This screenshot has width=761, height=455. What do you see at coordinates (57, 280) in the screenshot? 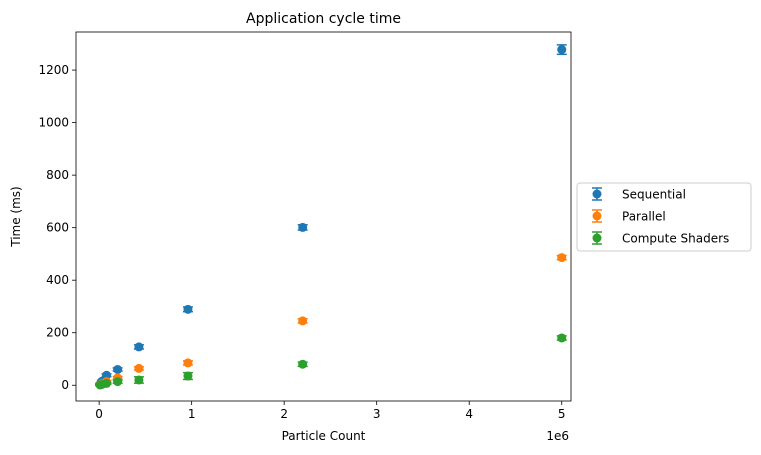
I see `y-tick-label: 400` at bounding box center [57, 280].